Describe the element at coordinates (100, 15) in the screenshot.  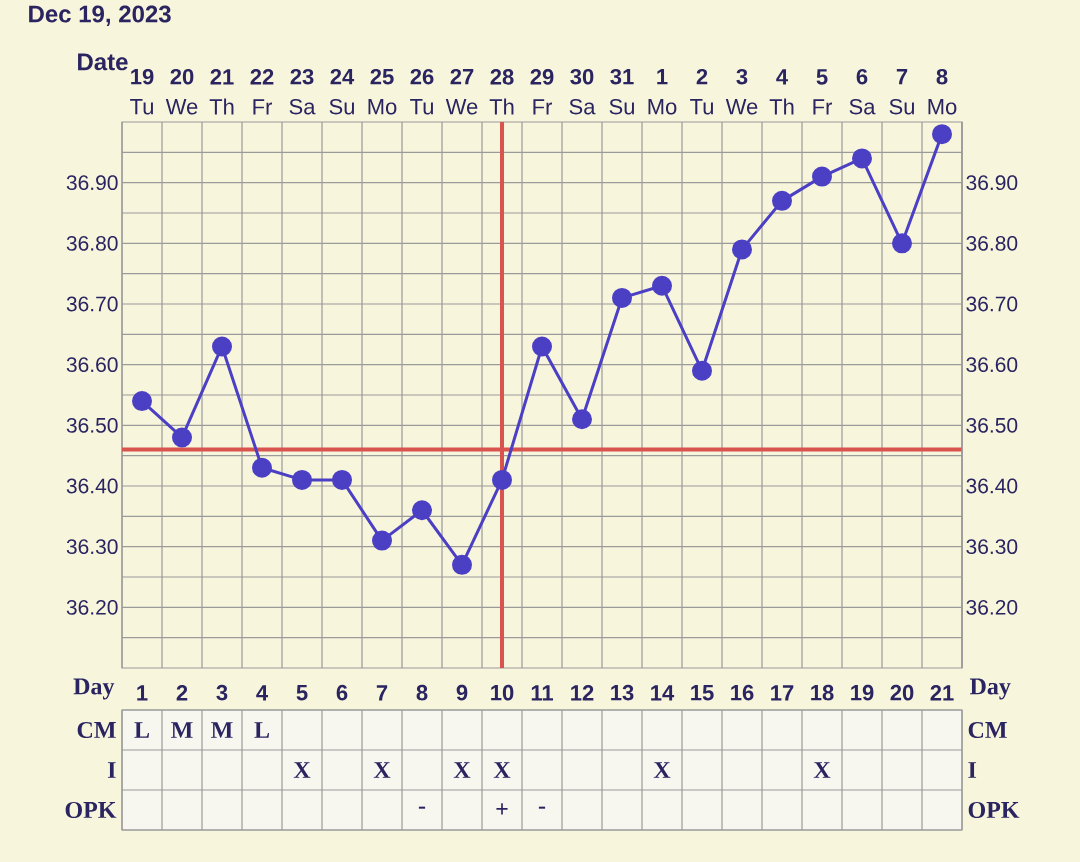
I see `chart-title: Dec 19, 2023` at that location.